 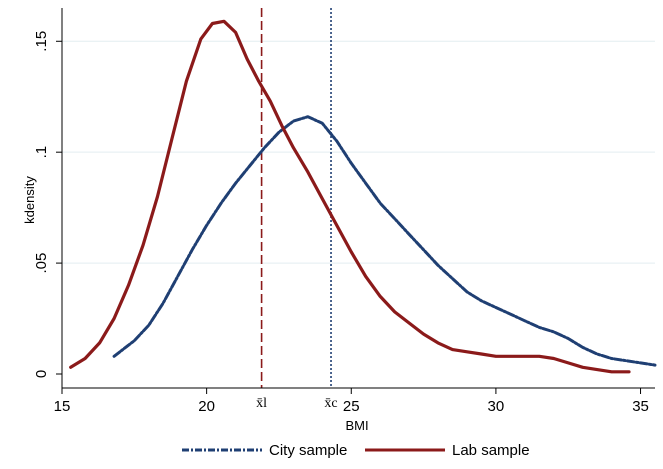 I want to click on legend-label-1: Lab sample, so click(x=491, y=450).